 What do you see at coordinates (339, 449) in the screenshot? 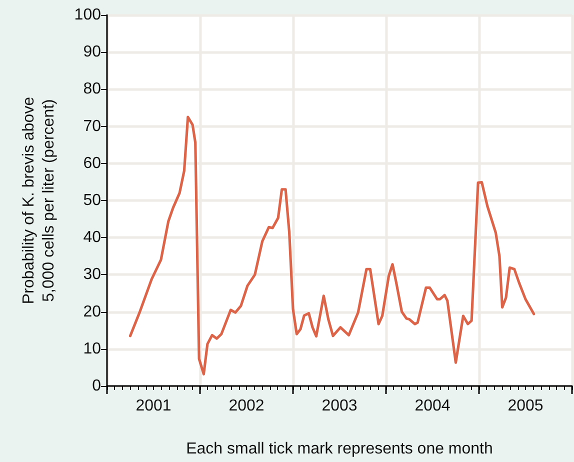
I see `x-axis-title: Each small tick mark represents one month` at bounding box center [339, 449].